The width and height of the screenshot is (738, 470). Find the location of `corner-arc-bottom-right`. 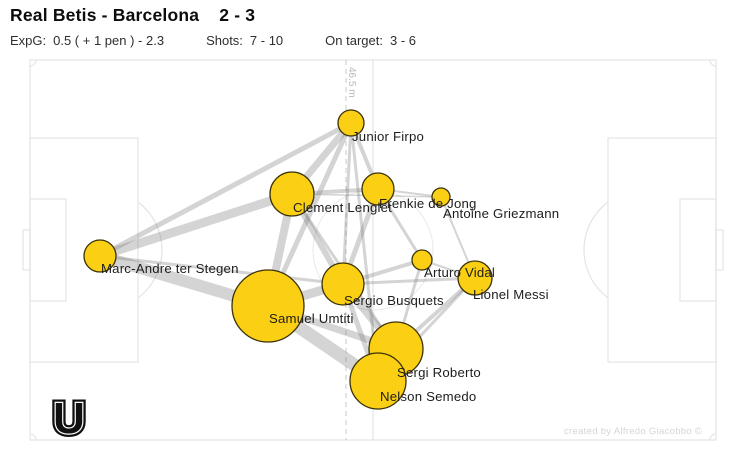

corner-arc-bottom-right is located at coordinates (713, 437).